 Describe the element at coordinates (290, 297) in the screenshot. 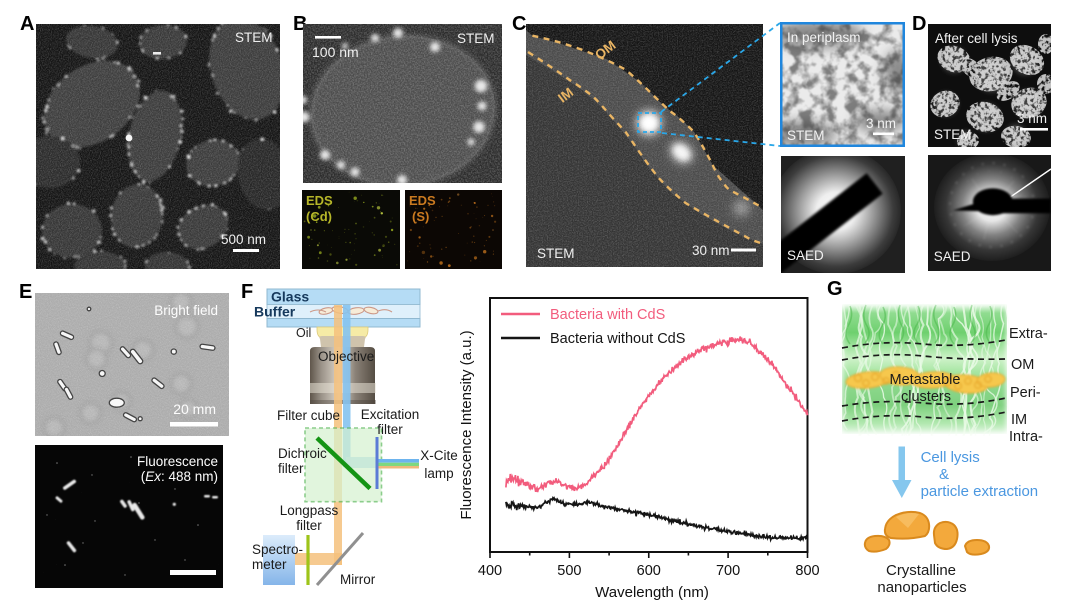

I see `svg-text: Glass` at that location.